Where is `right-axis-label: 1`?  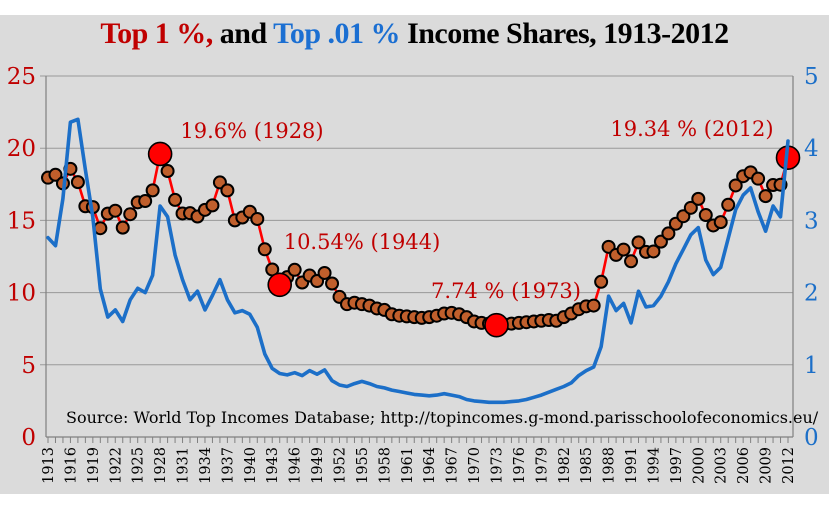 right-axis-label: 1 is located at coordinates (811, 366).